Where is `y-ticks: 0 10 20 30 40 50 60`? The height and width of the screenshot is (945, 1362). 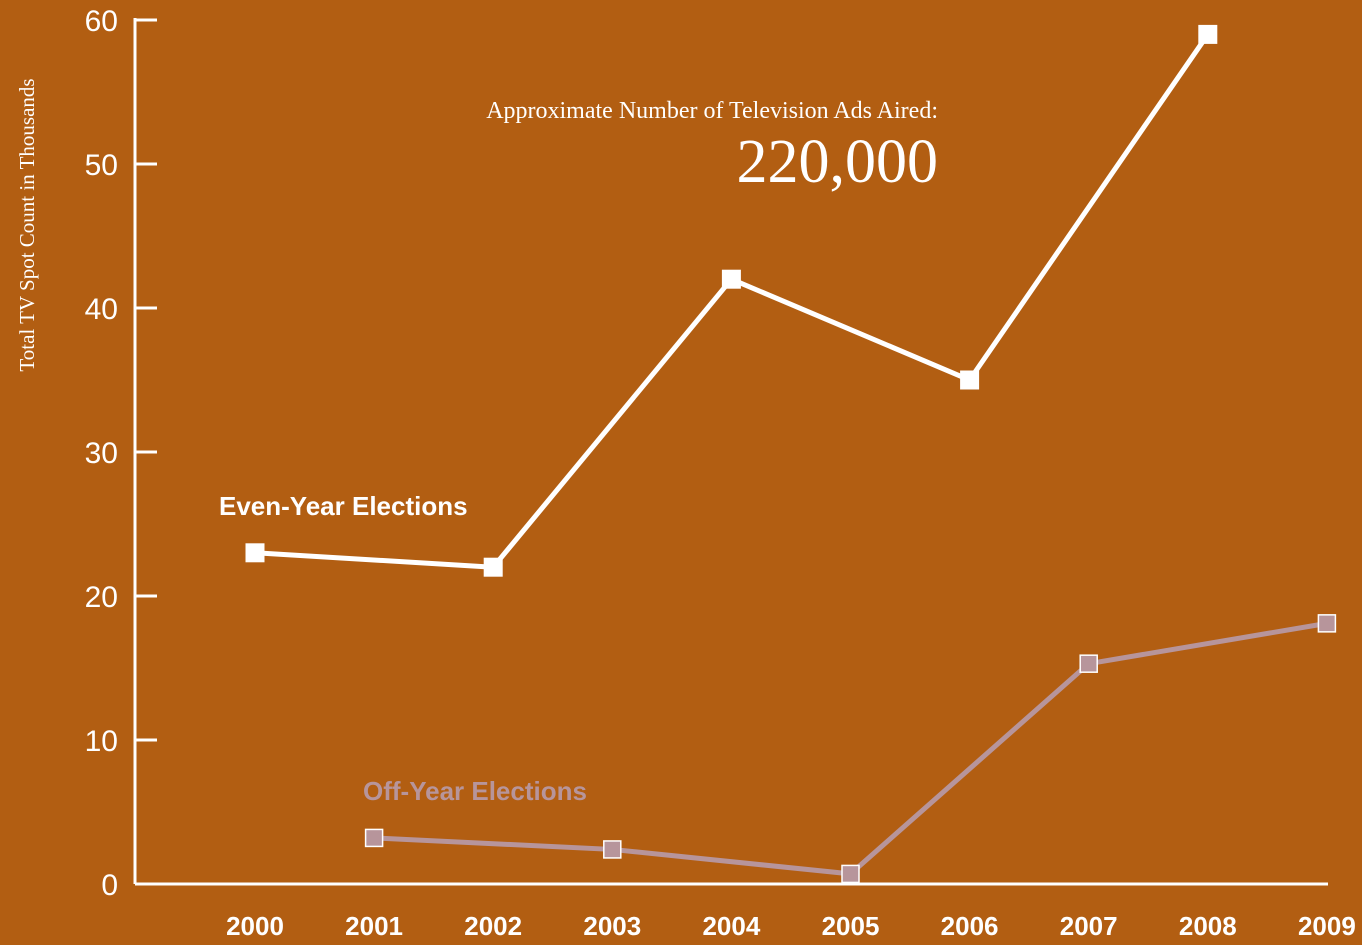 y-ticks: 0 10 20 30 40 50 60 is located at coordinates (121, 453).